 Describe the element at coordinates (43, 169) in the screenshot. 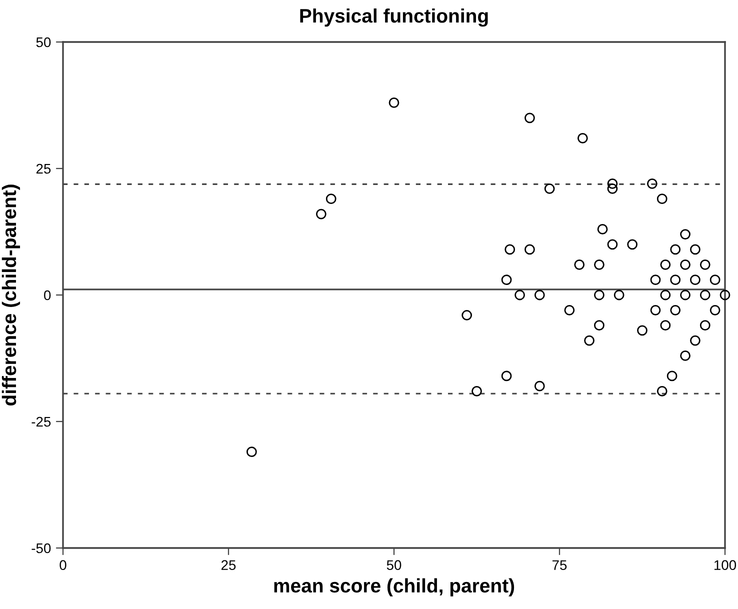

I see `y-tick-label: 25` at that location.